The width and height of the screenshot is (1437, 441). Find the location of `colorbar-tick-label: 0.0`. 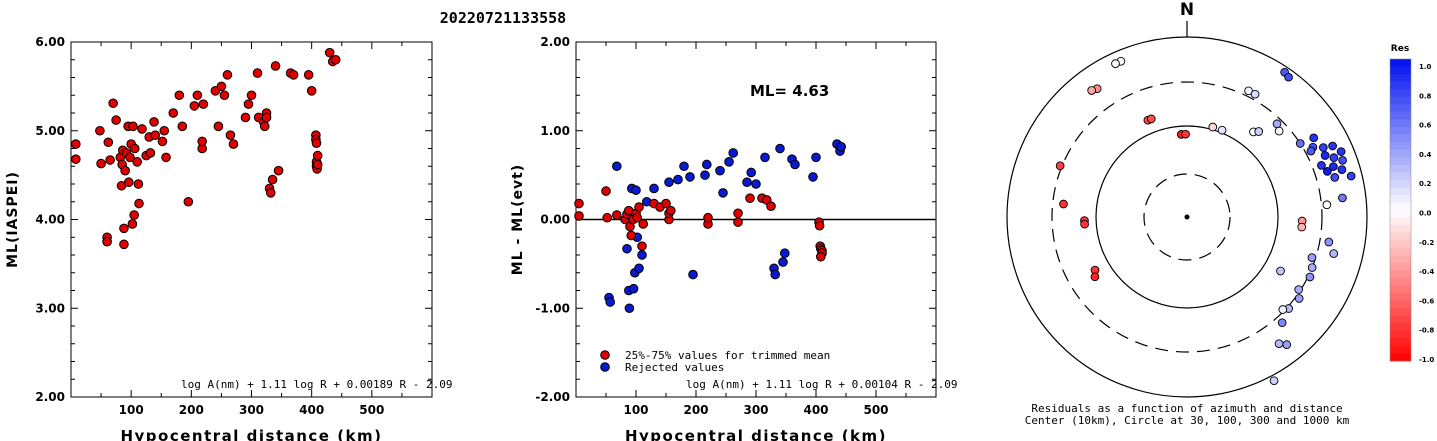

colorbar-tick-label: 0.0 is located at coordinates (1425, 214).